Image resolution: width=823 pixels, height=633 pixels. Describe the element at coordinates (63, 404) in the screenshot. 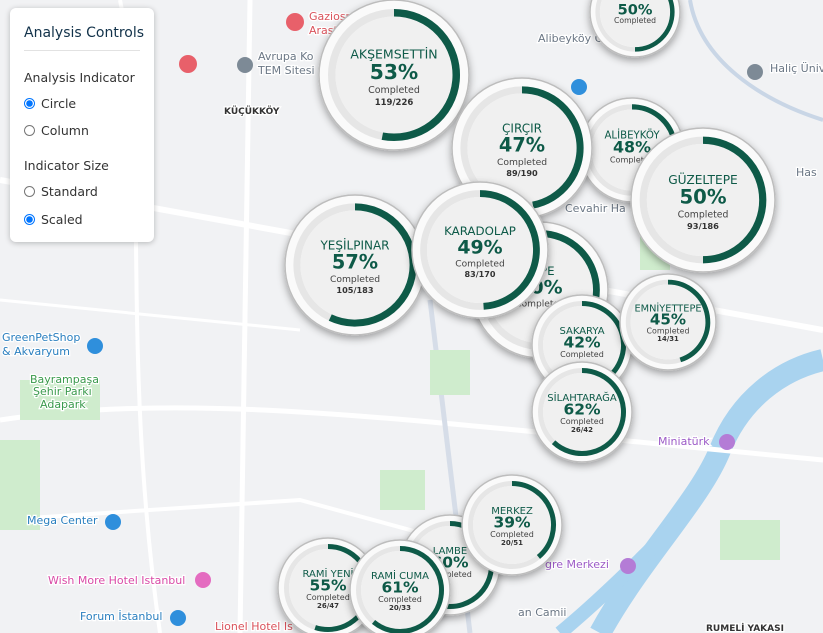

I see `map-label: Adapark` at that location.